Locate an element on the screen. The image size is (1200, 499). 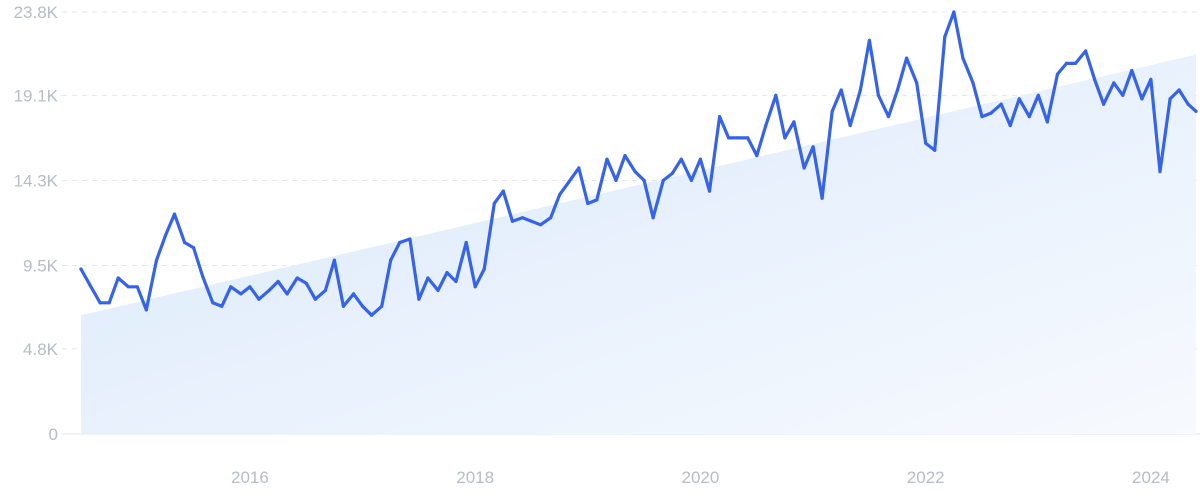
x-tick-label: 2018 is located at coordinates (475, 477).